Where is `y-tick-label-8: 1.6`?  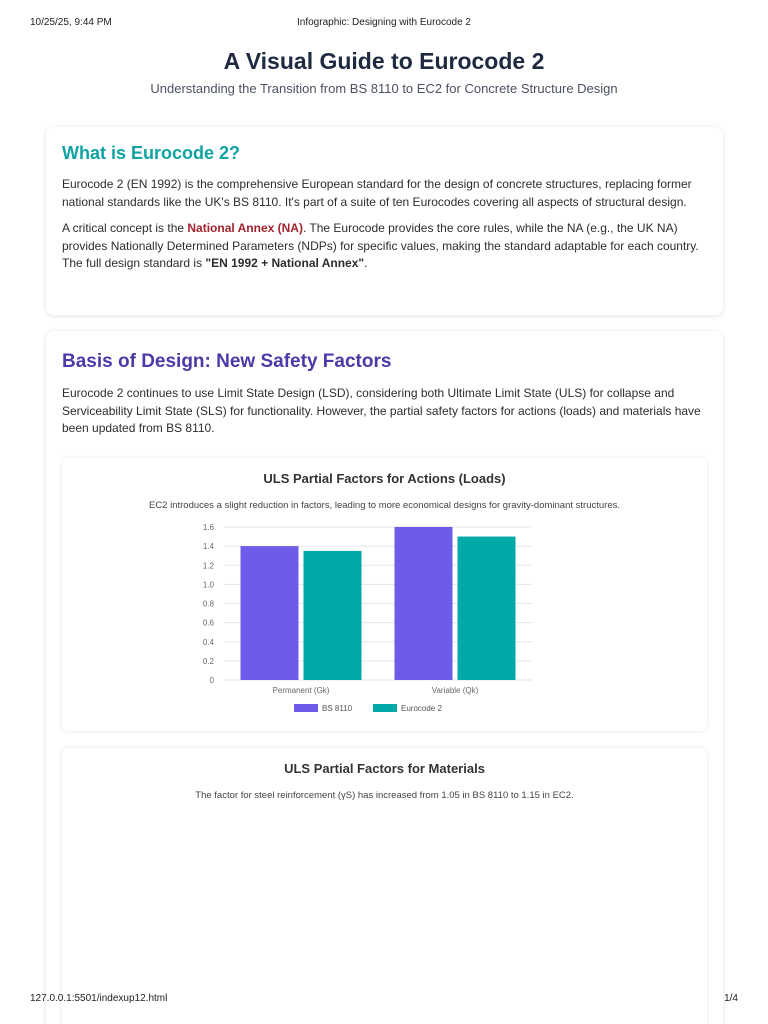 y-tick-label-8: 1.6 is located at coordinates (209, 527).